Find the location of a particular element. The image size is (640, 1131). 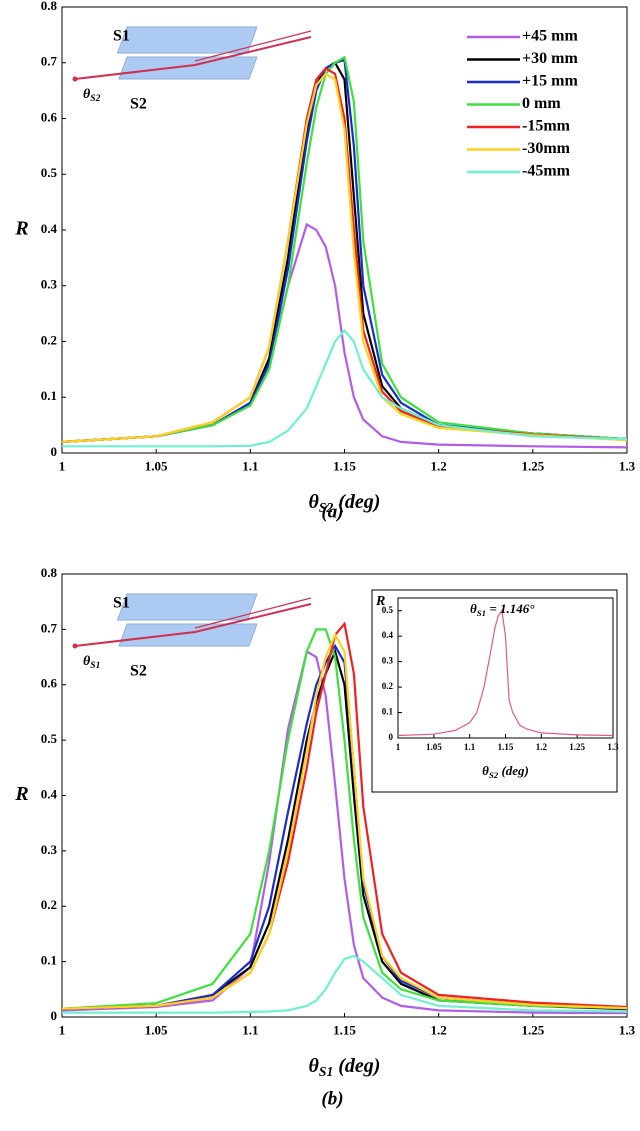

legend-label: -45mm is located at coordinates (546, 171).